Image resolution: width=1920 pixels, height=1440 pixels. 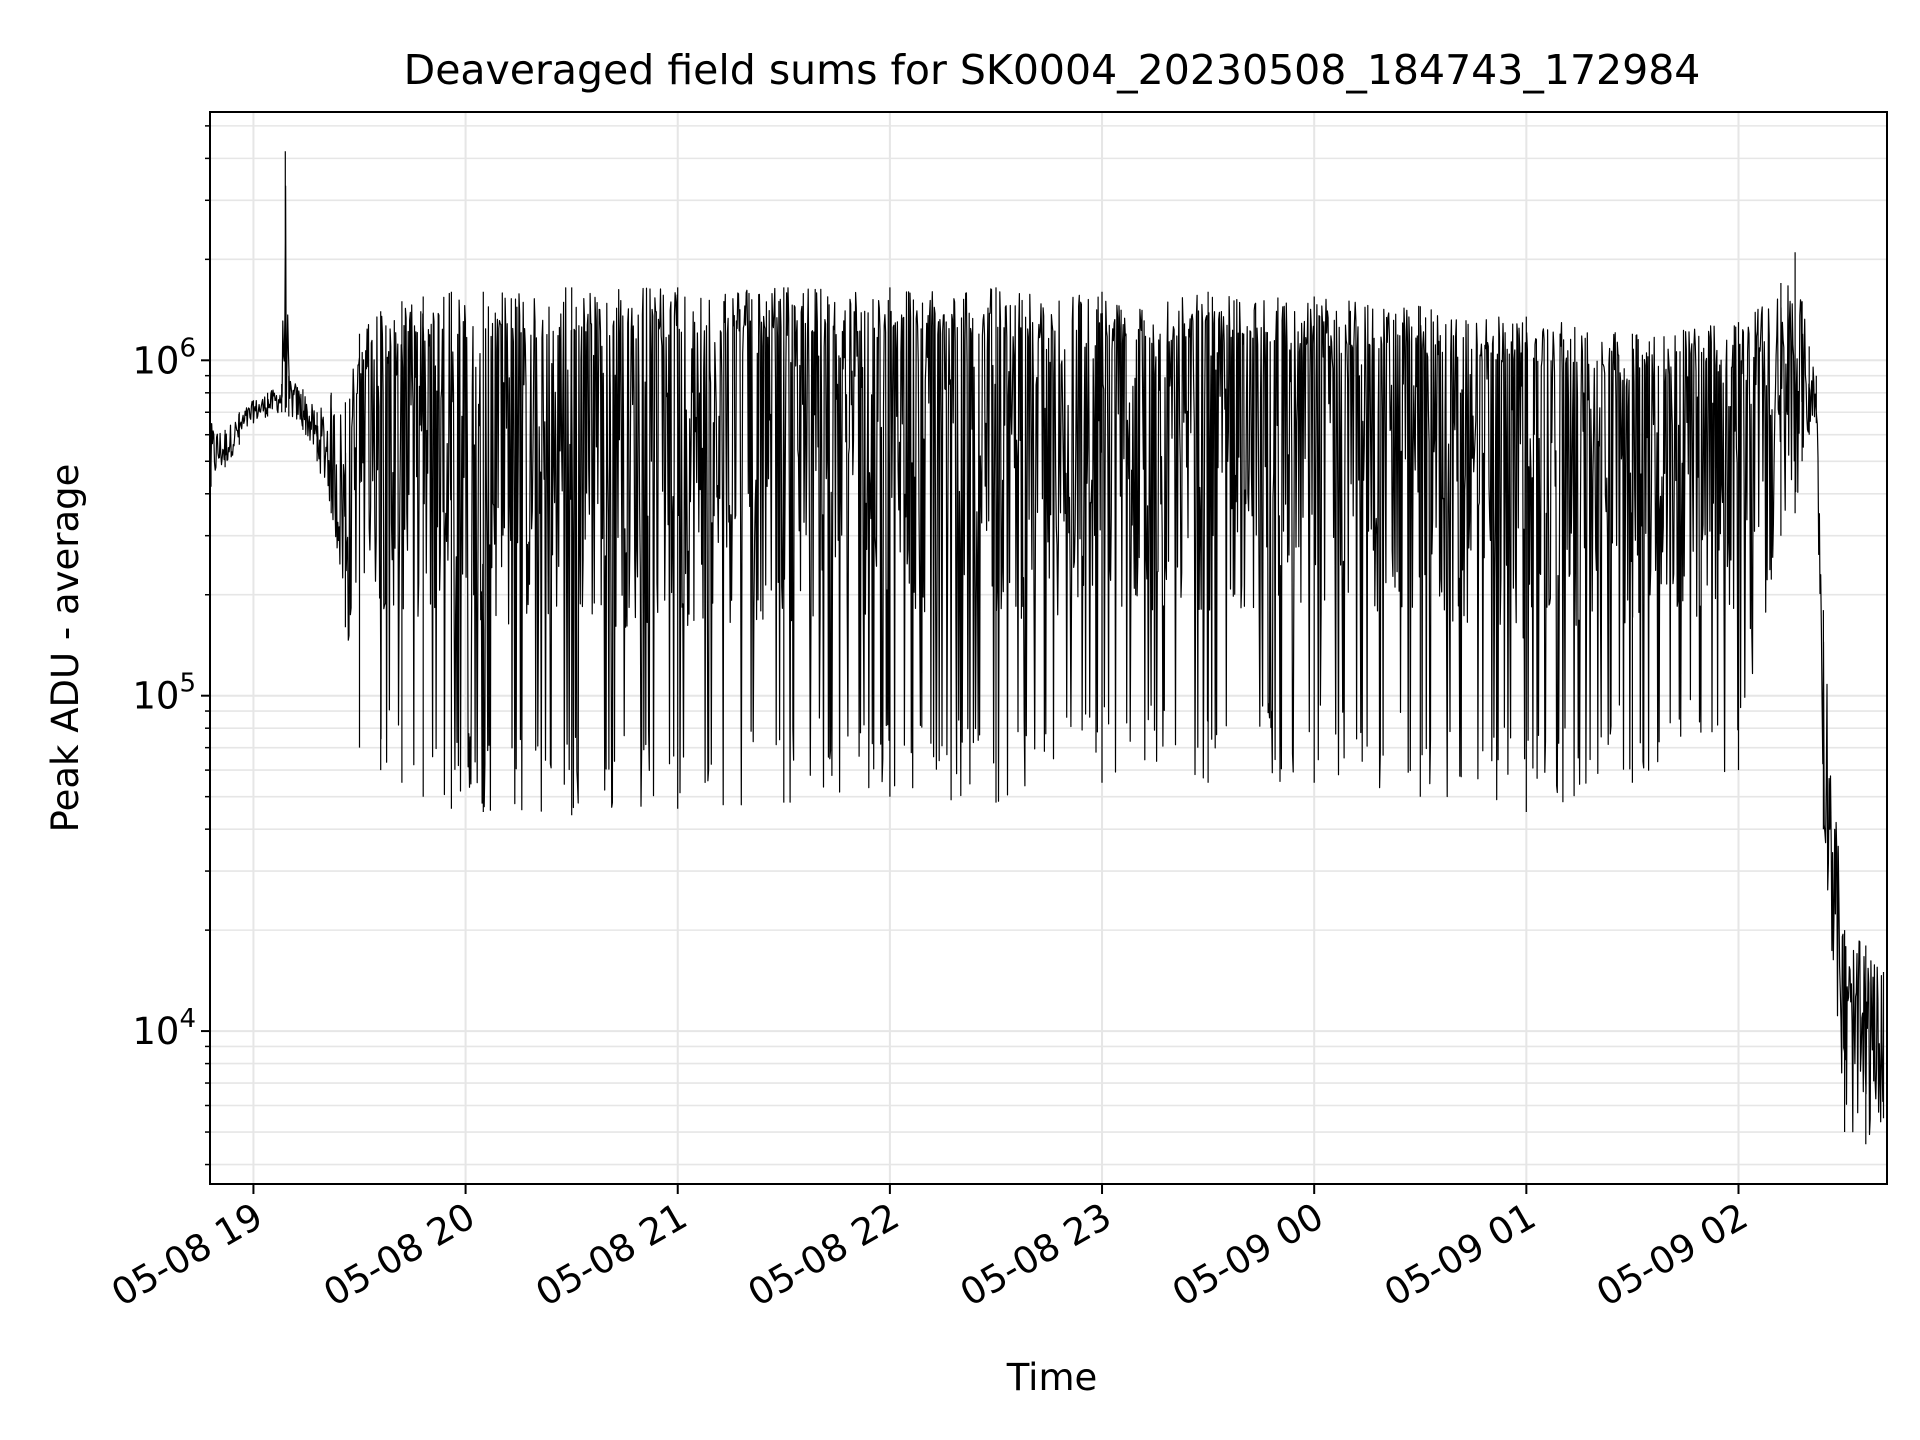 What do you see at coordinates (65, 648) in the screenshot?
I see `y-axis-label: Peak ADU - average` at bounding box center [65, 648].